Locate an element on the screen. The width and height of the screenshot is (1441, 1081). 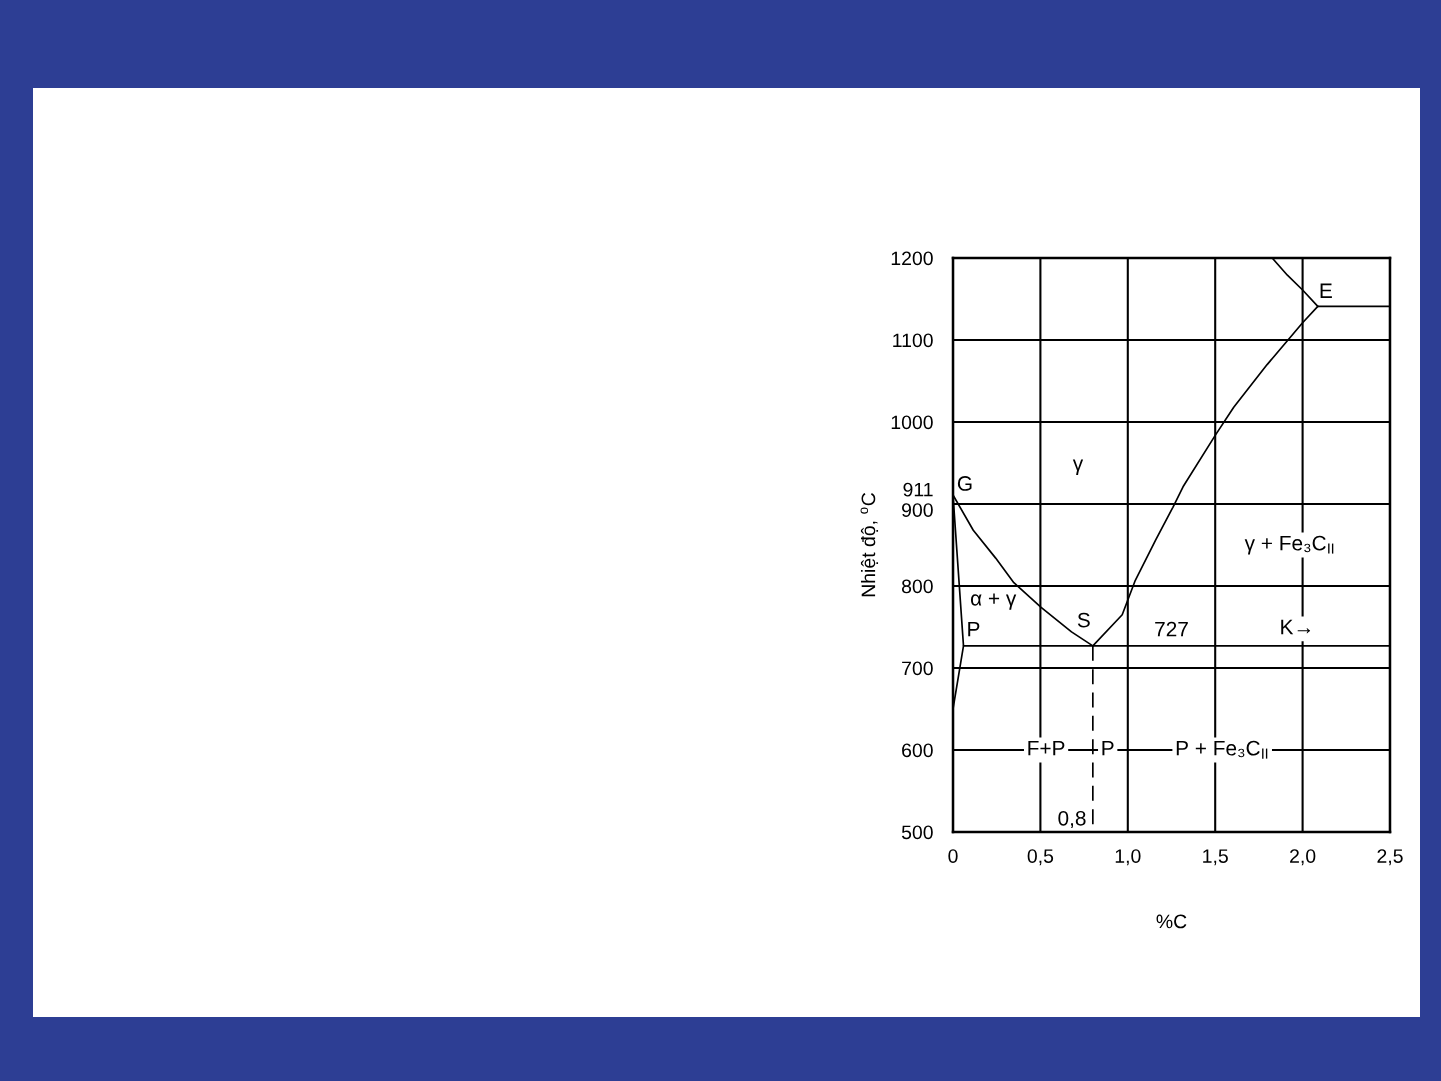
x-tick-label: 0 is located at coordinates (953, 856).